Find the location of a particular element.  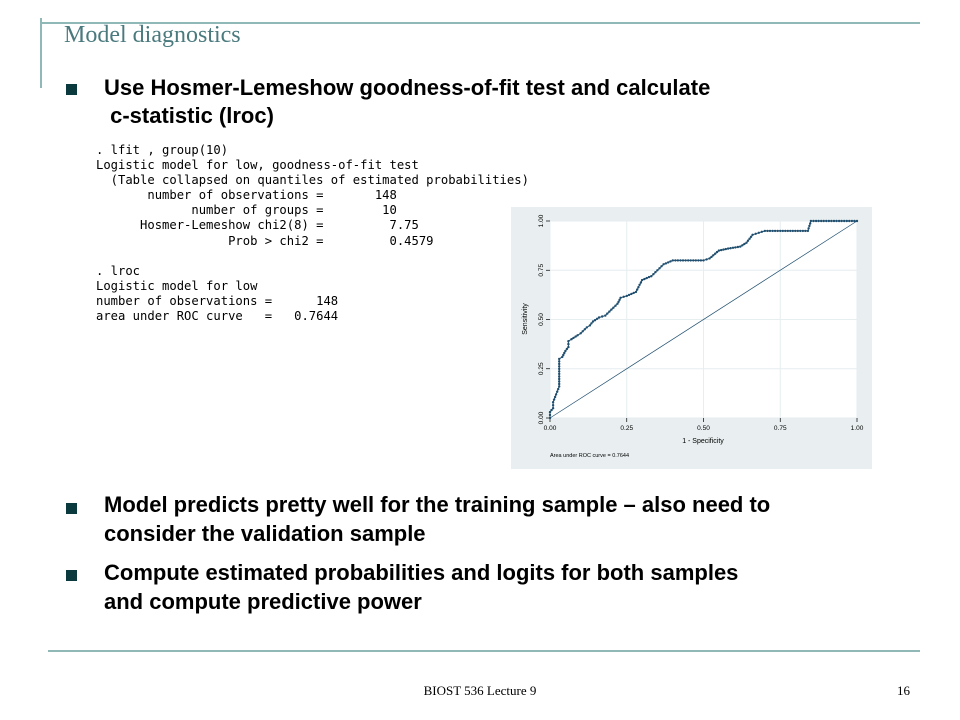

footer-page-number: 16 is located at coordinates (903, 690).